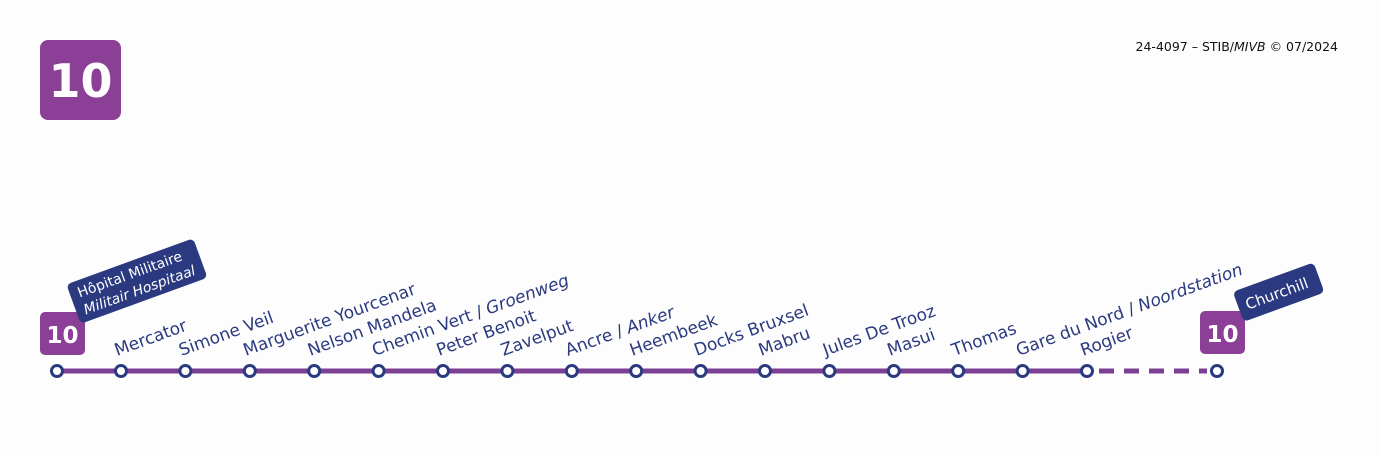 The width and height of the screenshot is (1379, 457). I want to click on terminus-label: Churchill, so click(1279, 292).